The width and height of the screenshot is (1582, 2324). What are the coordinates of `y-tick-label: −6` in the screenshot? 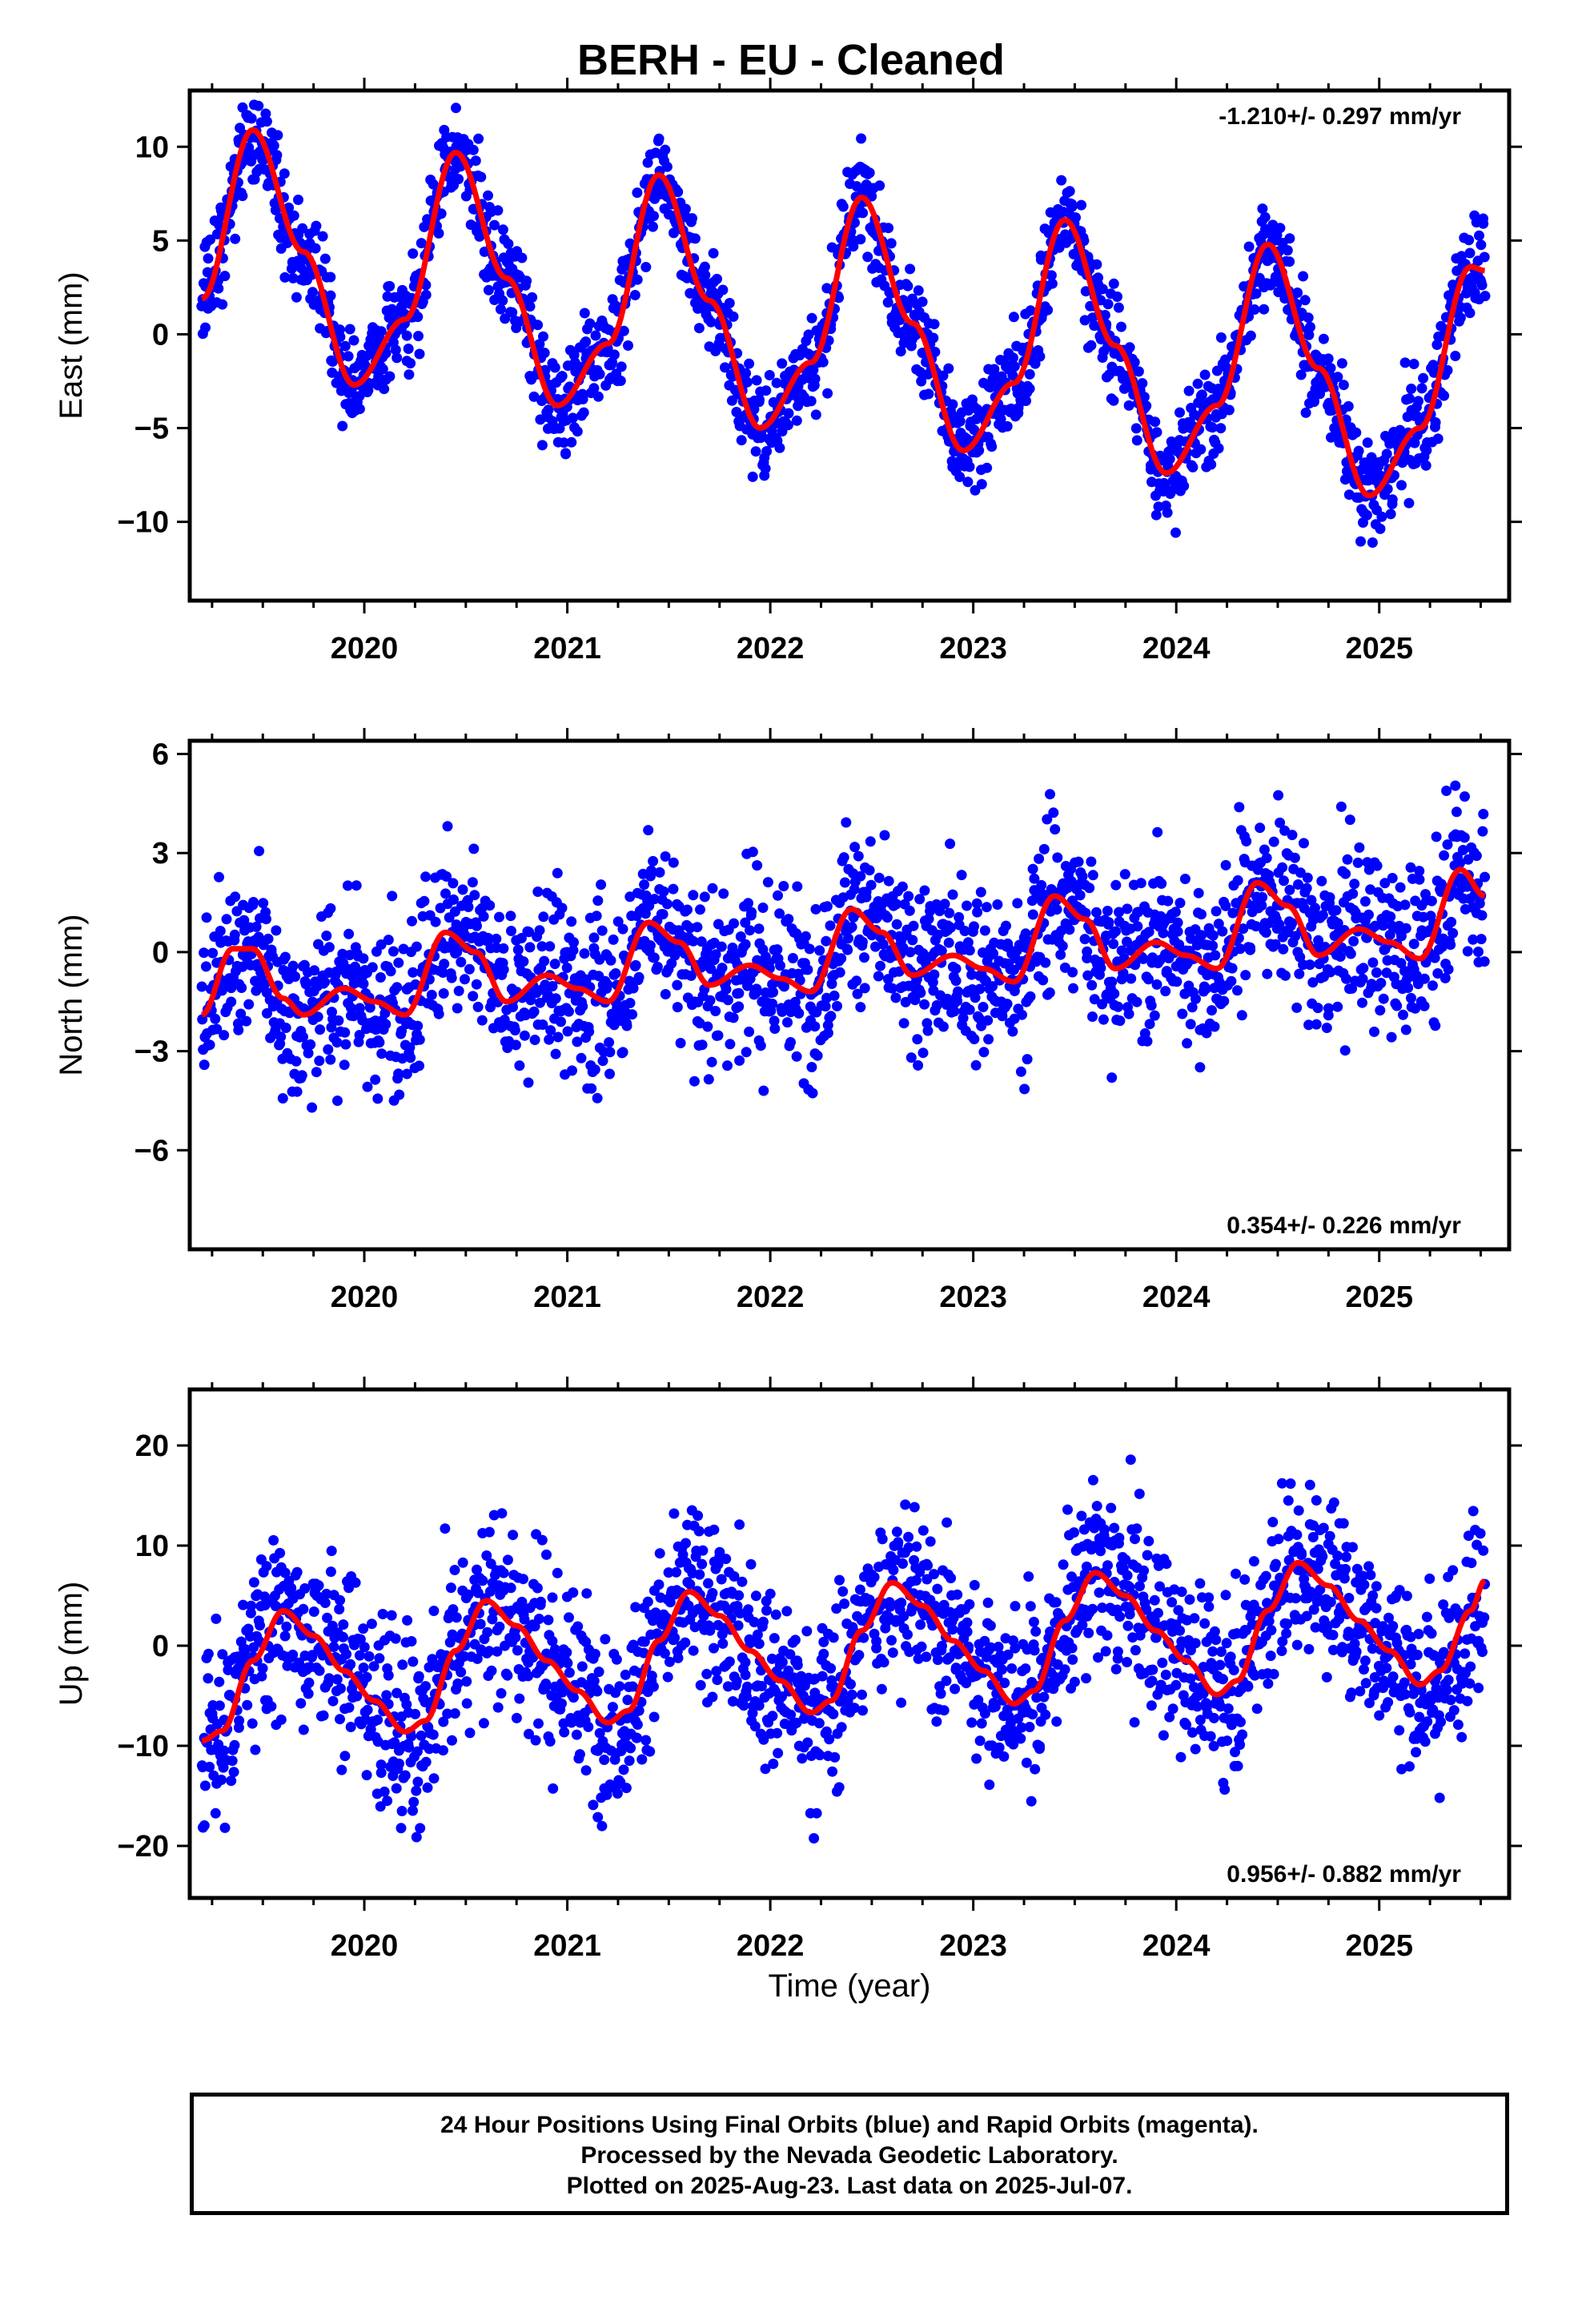 It's located at (152, 1151).